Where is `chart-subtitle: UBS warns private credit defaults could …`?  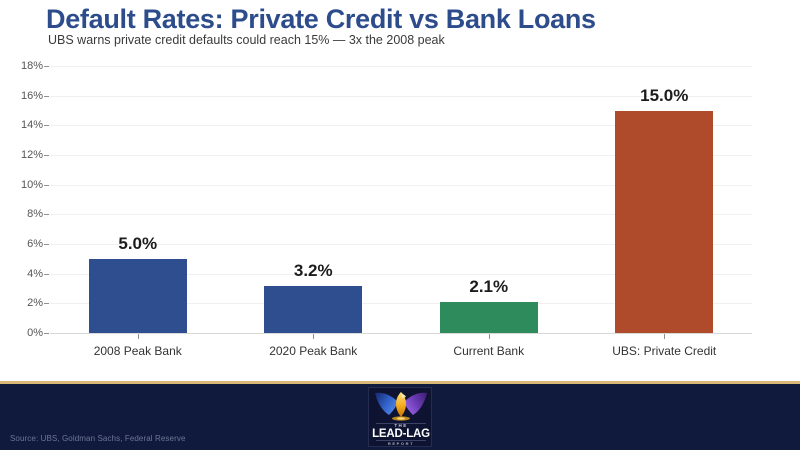 chart-subtitle: UBS warns private credit defaults could … is located at coordinates (246, 40).